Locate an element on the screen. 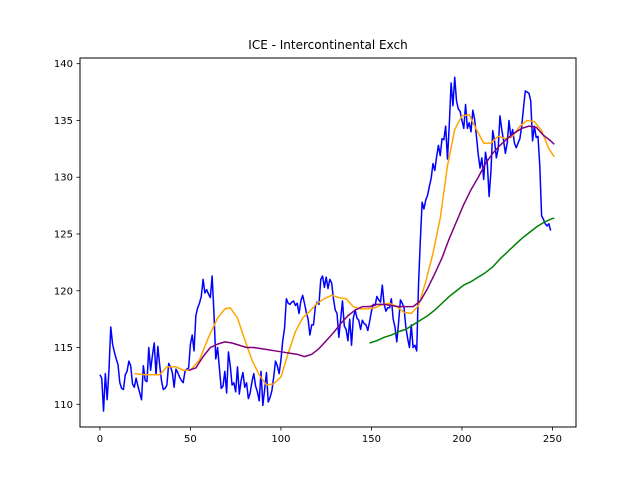 The height and width of the screenshot is (480, 640). y-tick-label: 115 is located at coordinates (63, 348).